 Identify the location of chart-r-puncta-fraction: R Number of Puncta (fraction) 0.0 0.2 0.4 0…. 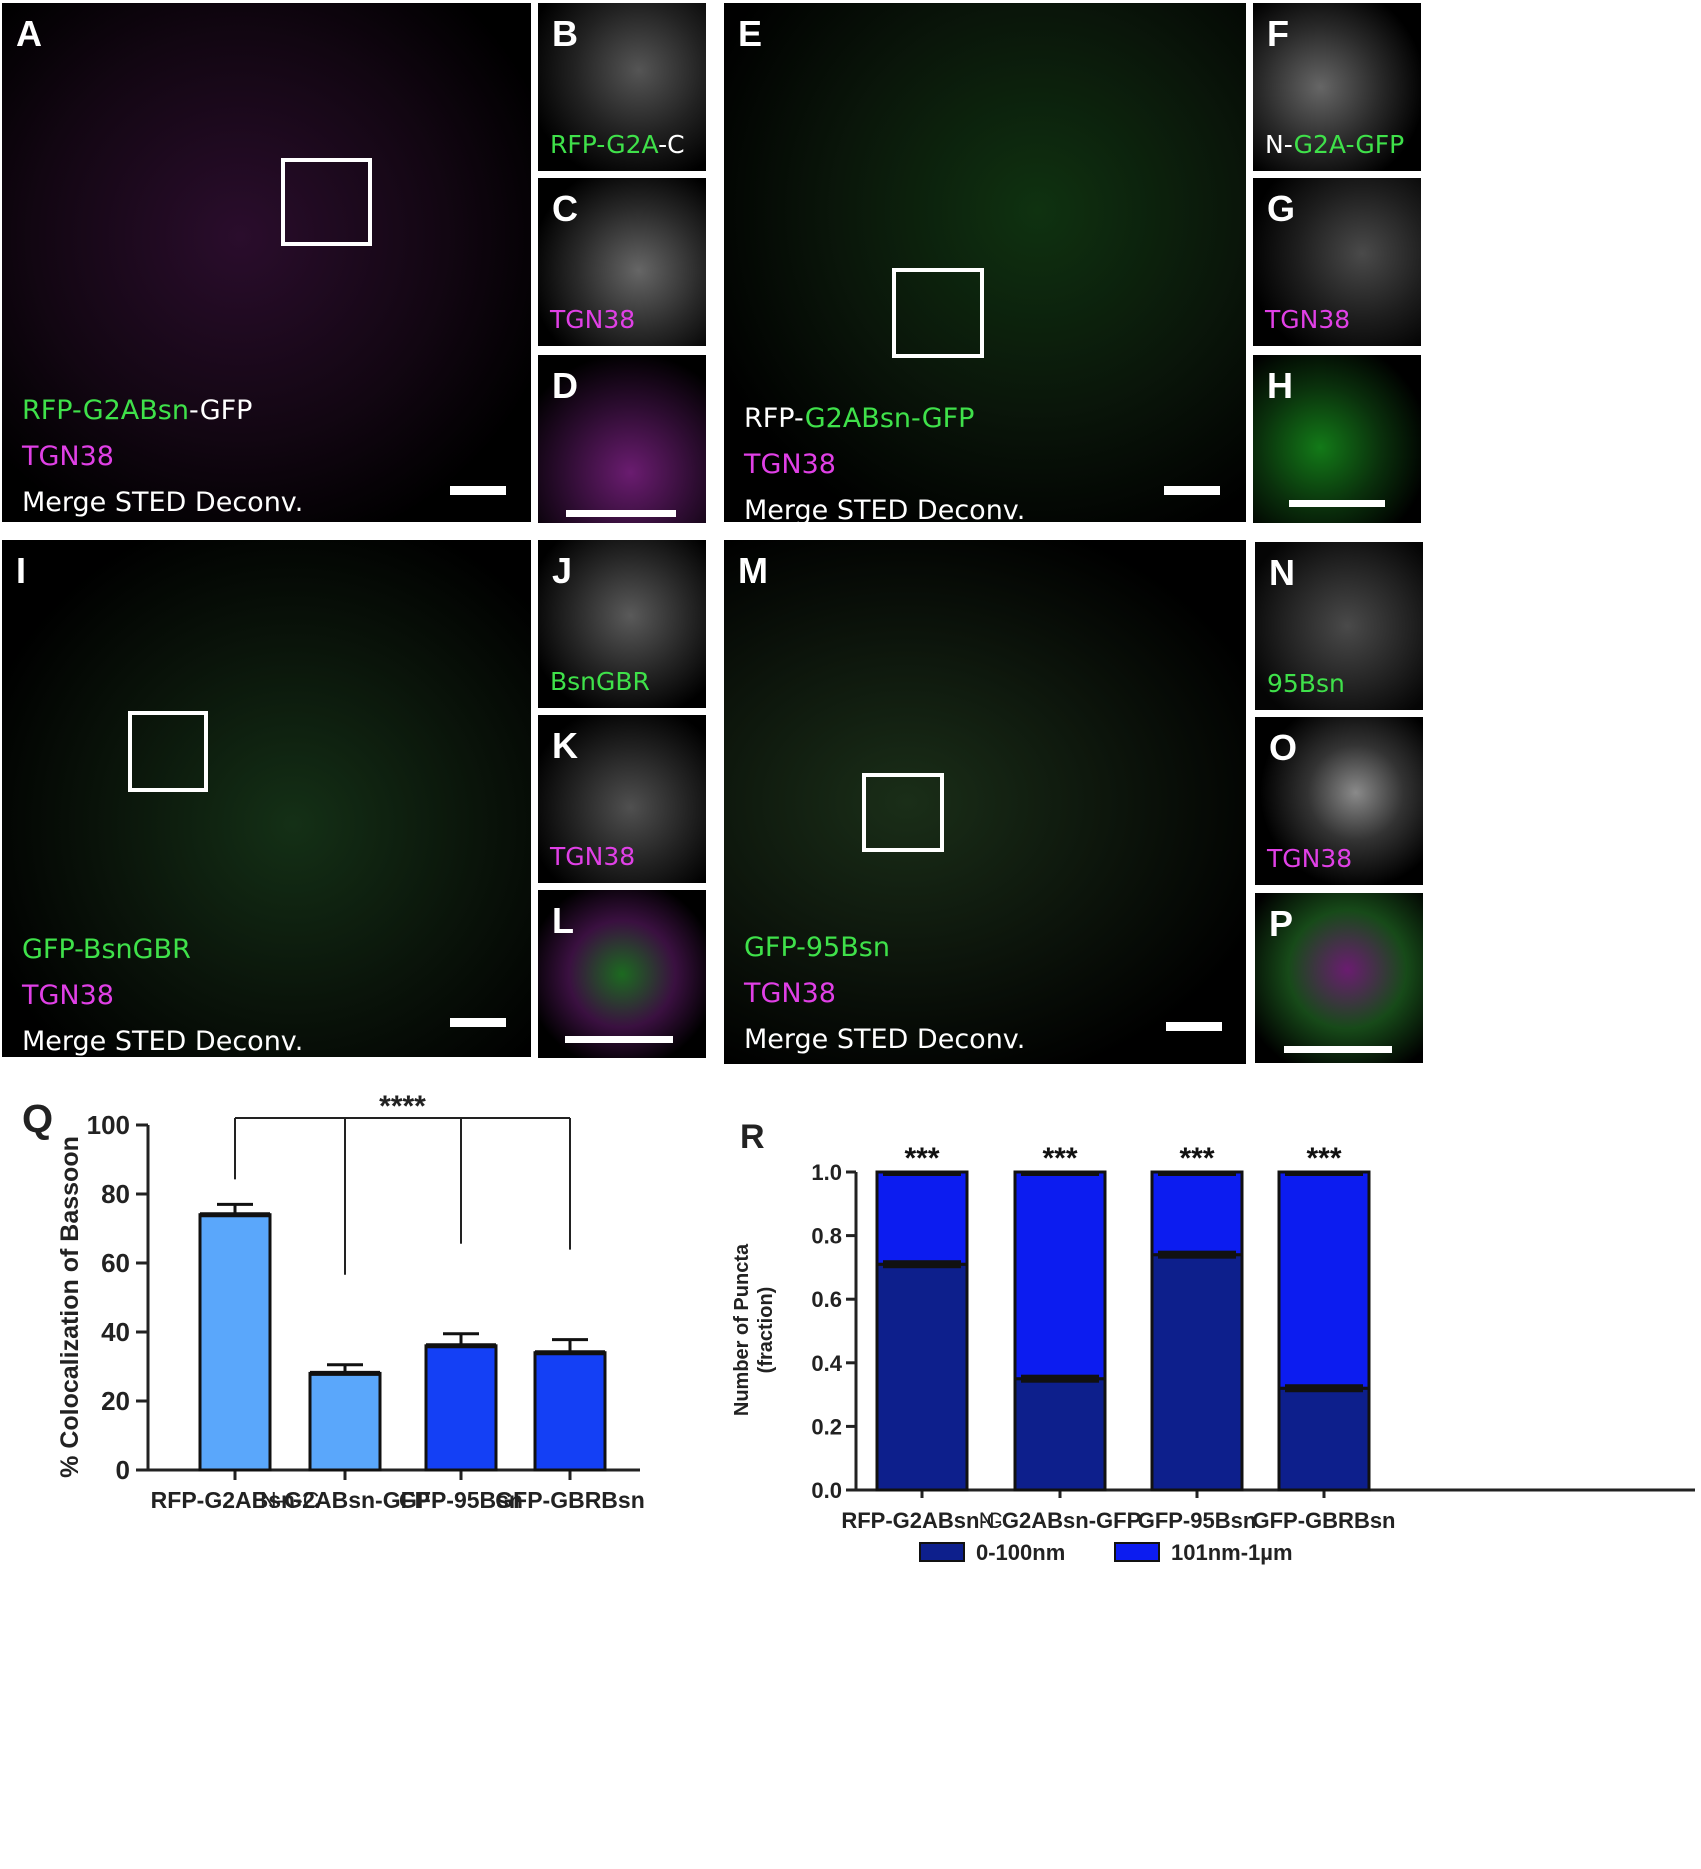
(1213, 1341).